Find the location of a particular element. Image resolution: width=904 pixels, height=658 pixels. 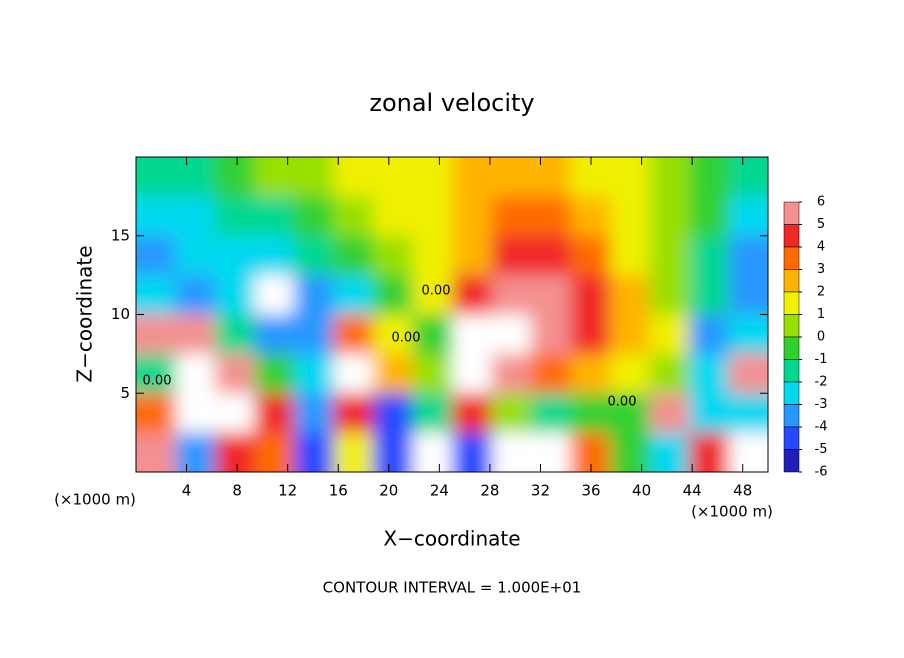

x-tick-label: 44 is located at coordinates (692, 491).